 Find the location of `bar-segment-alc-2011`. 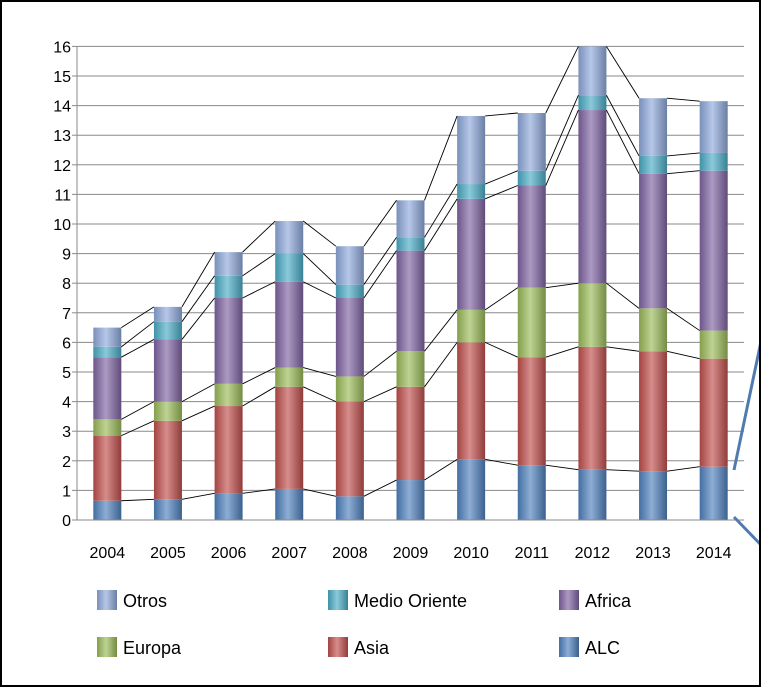

bar-segment-alc-2011 is located at coordinates (531, 492).